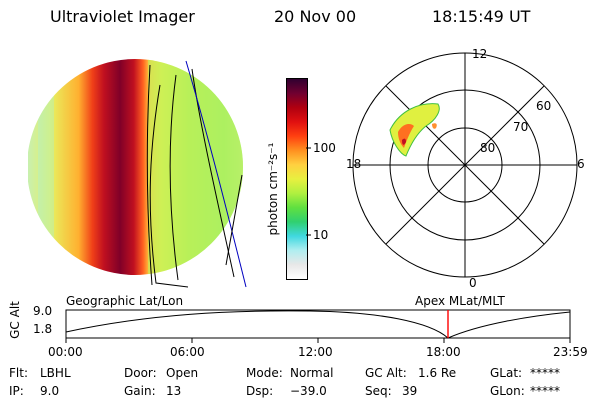  Describe the element at coordinates (174, 391) in the screenshot. I see `gain-value: 13` at that location.